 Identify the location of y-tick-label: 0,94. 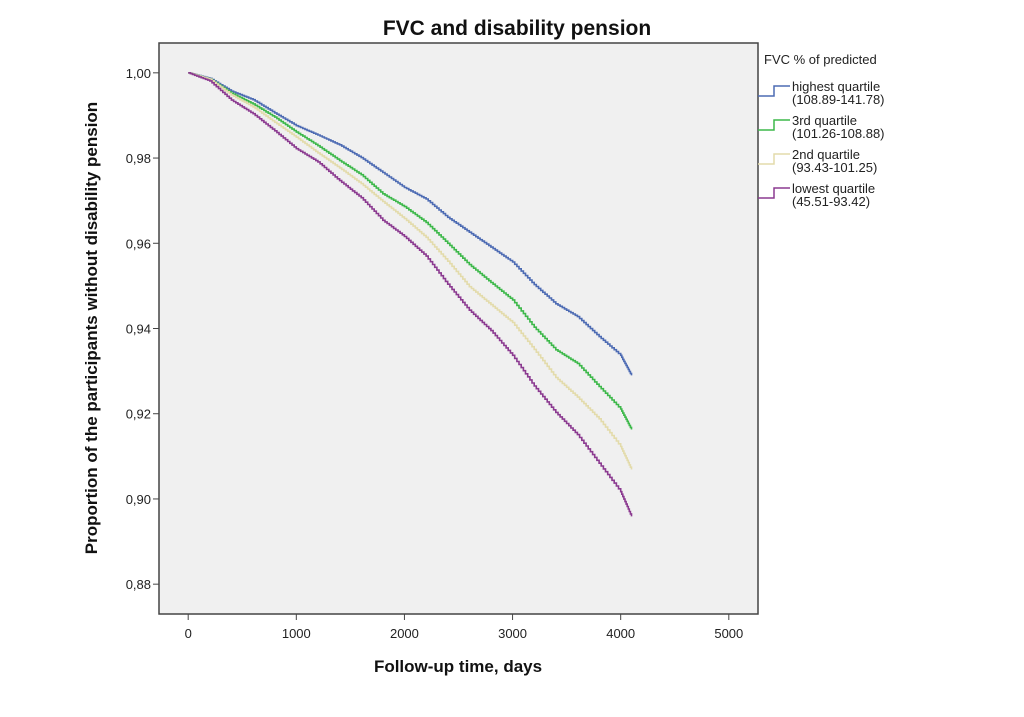
(138, 329).